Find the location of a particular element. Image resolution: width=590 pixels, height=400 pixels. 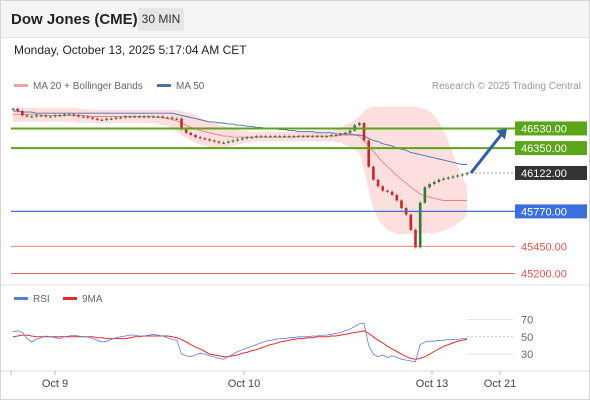

rsi-tick-70: 70 is located at coordinates (527, 321).